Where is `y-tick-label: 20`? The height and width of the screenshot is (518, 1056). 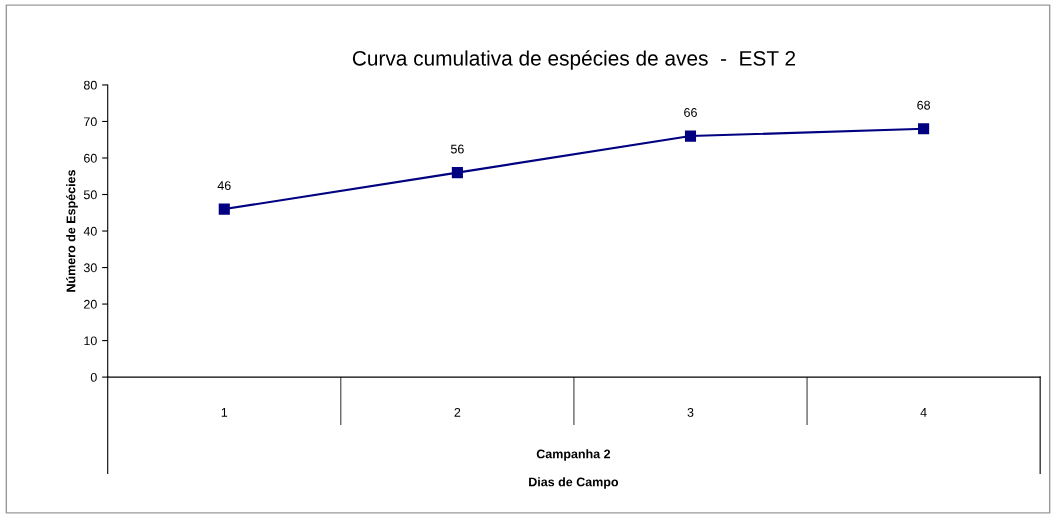
y-tick-label: 20 is located at coordinates (90, 304).